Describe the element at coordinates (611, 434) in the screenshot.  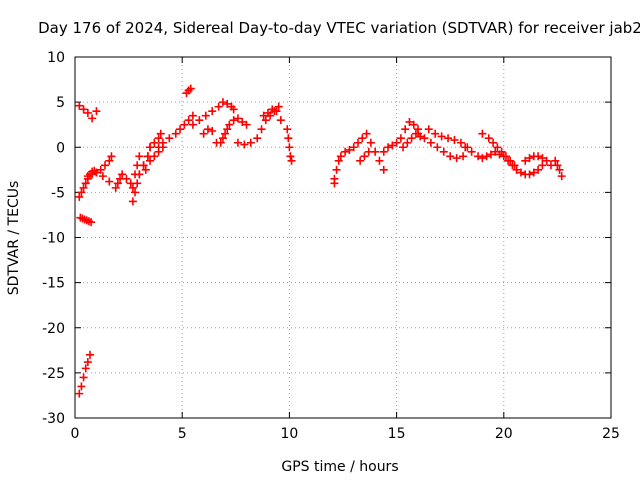
I see `x-tick-label: 25` at that location.